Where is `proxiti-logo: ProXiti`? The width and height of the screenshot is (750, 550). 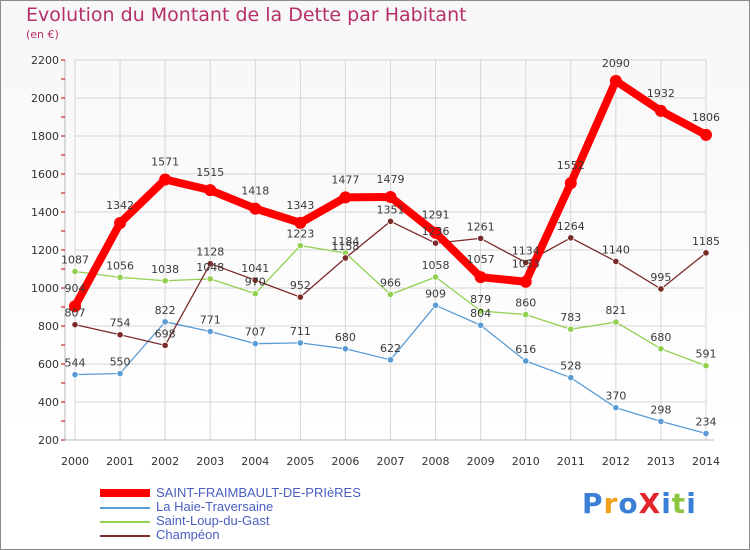 proxiti-logo: ProXiti is located at coordinates (639, 503).